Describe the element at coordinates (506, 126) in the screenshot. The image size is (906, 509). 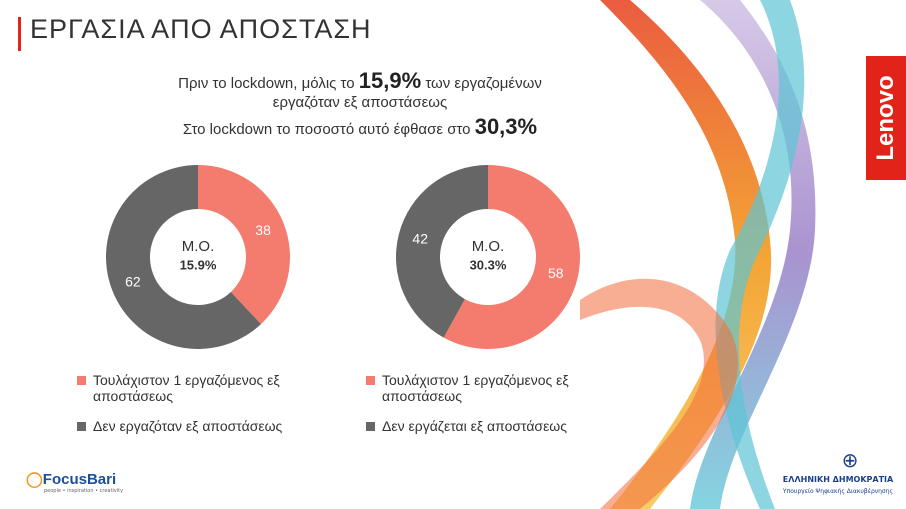
I see `intro-highlight: 30,3%` at that location.